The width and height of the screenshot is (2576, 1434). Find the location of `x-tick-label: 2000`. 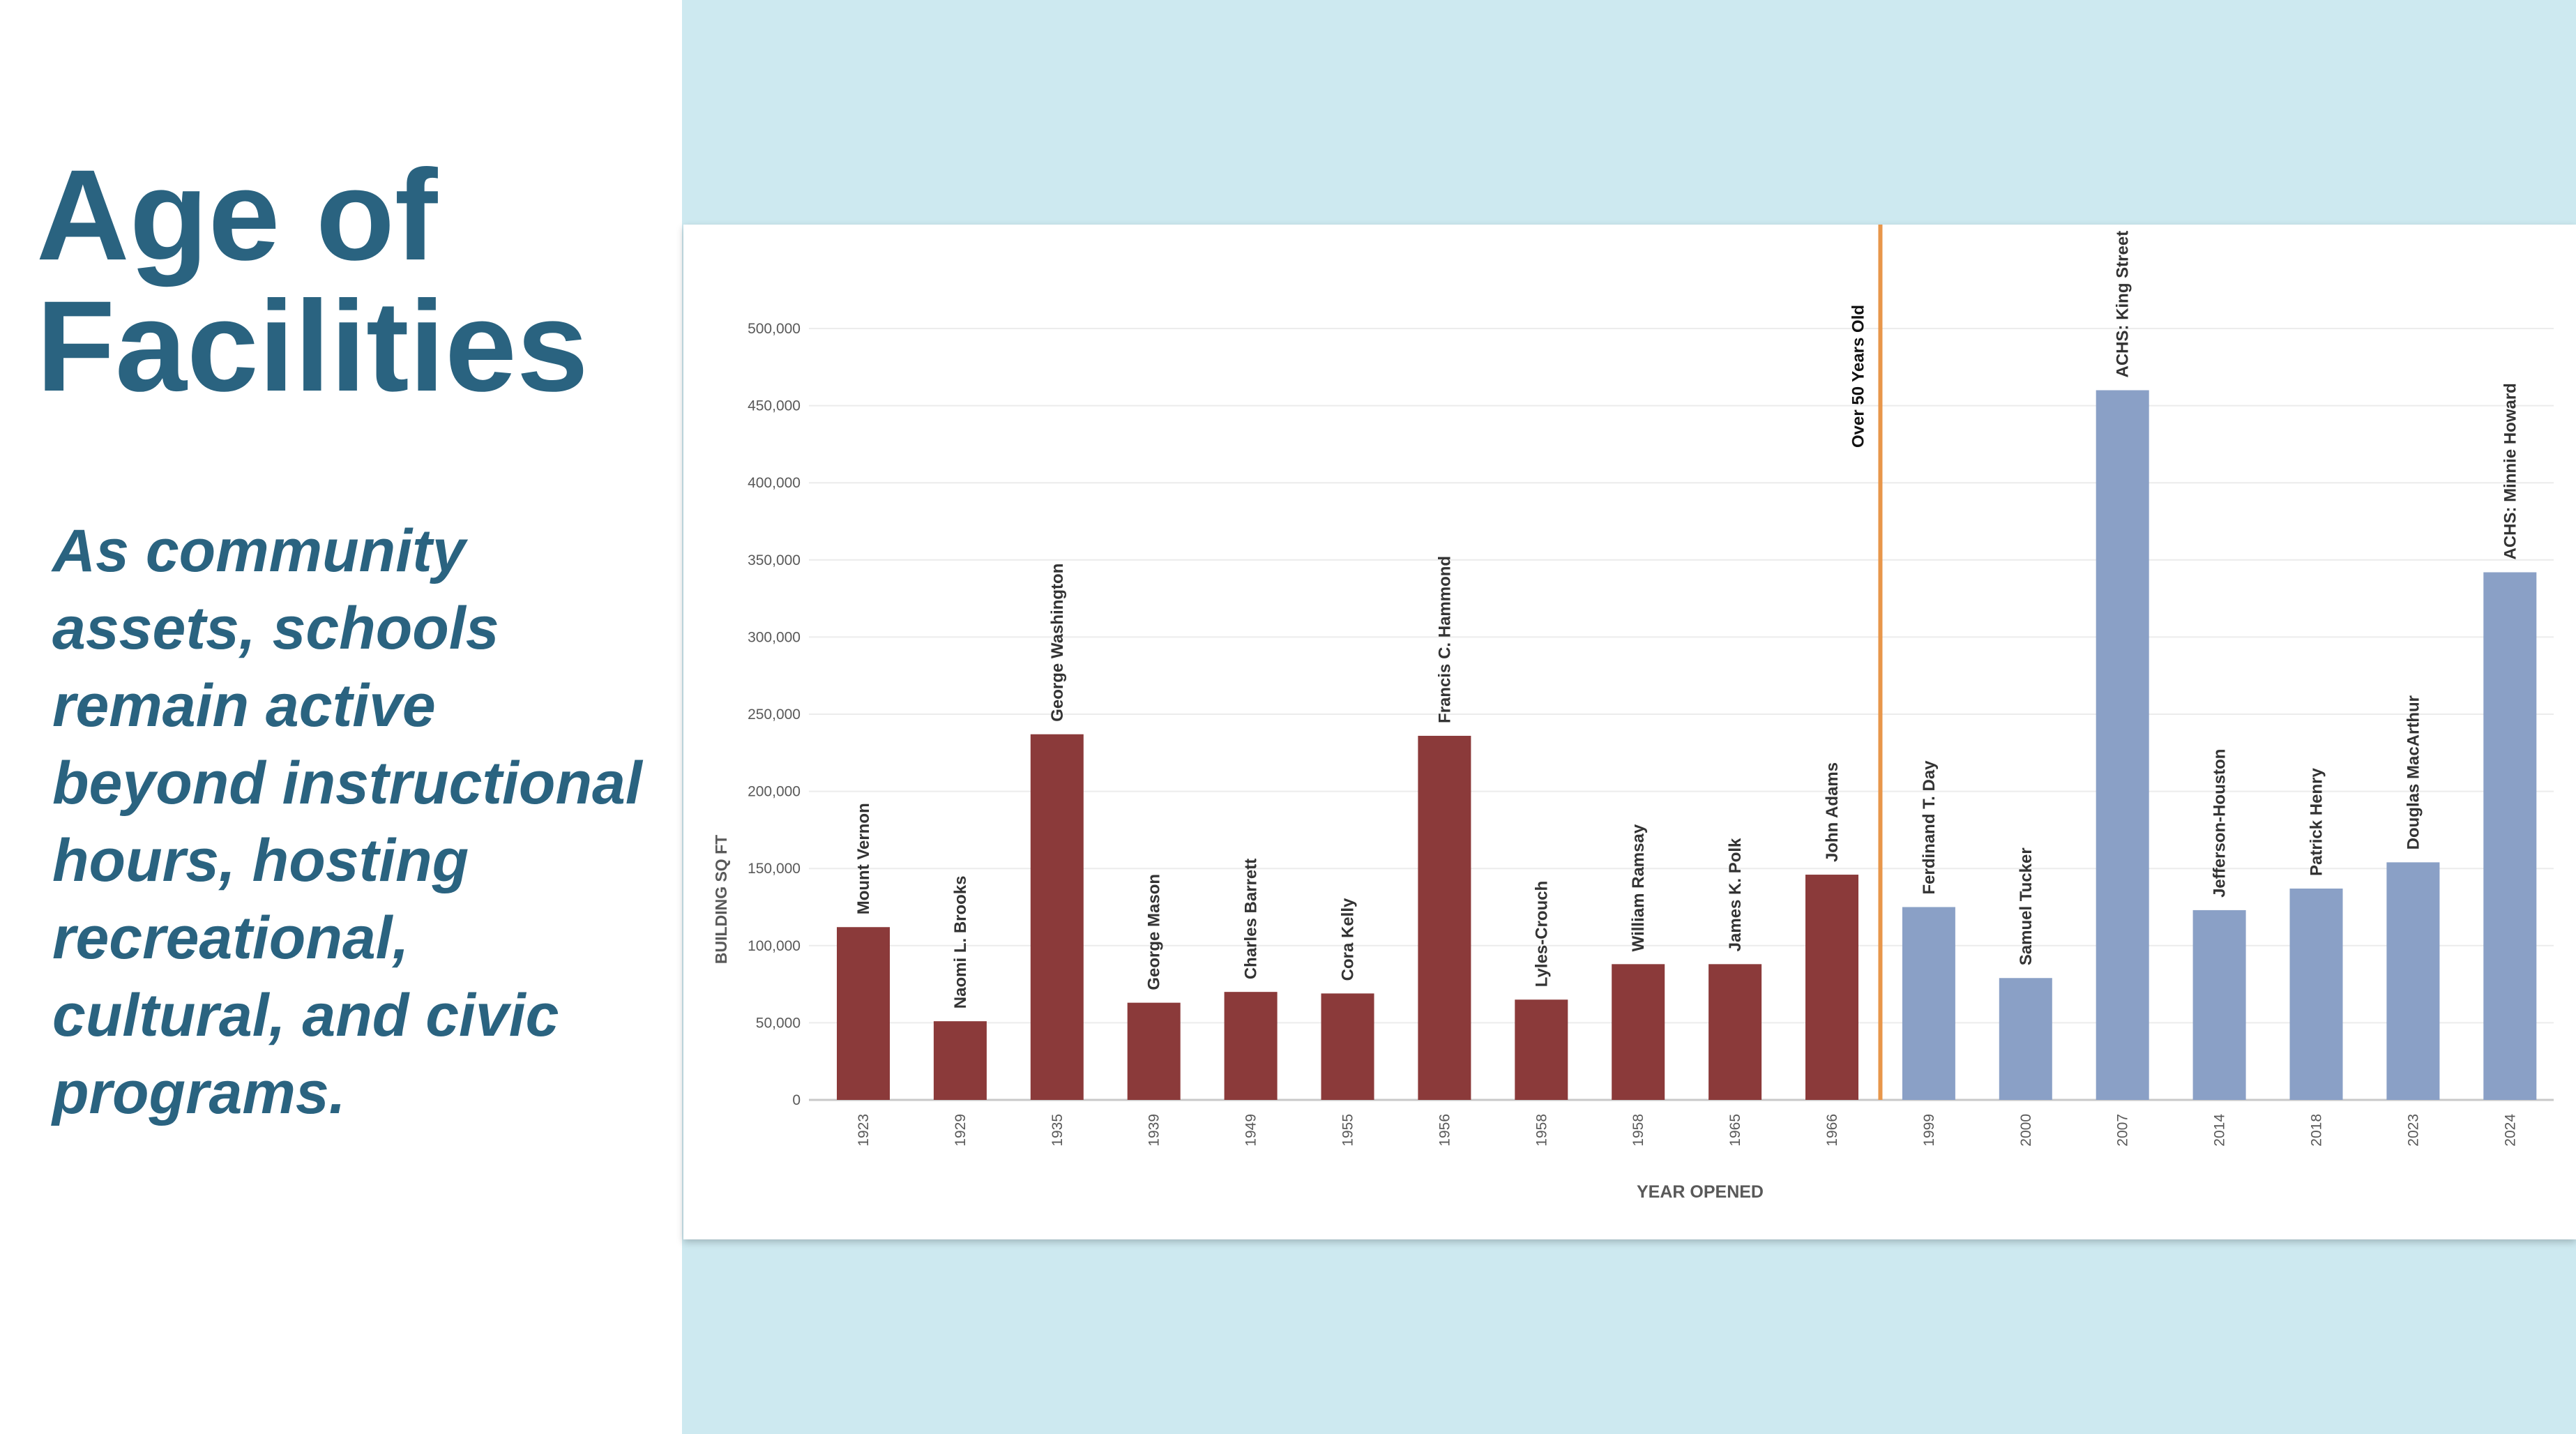

x-tick-label: 2000 is located at coordinates (2026, 1130).